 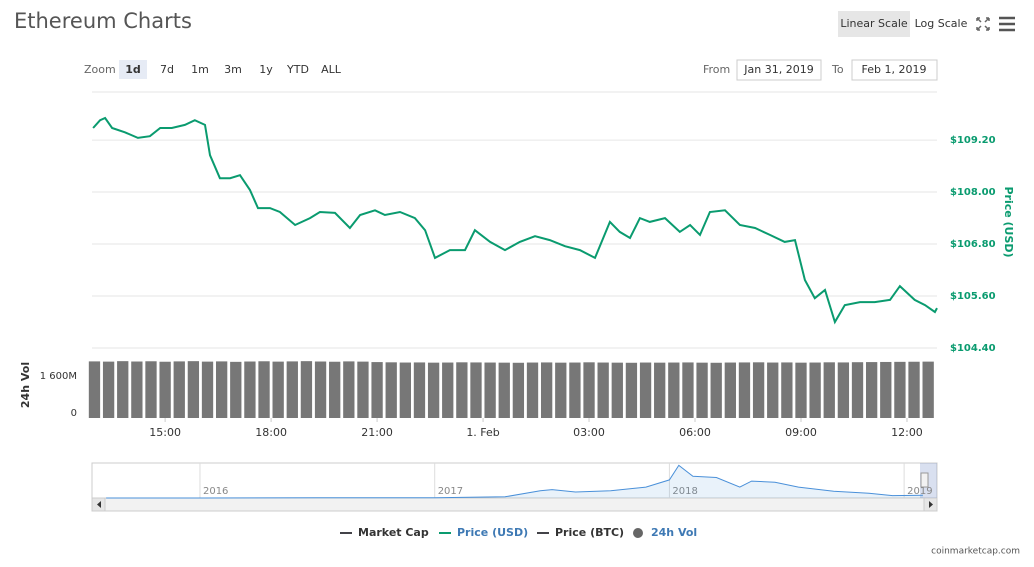 What do you see at coordinates (25, 385) in the screenshot?
I see `y-axis-label: 24h Vol` at bounding box center [25, 385].